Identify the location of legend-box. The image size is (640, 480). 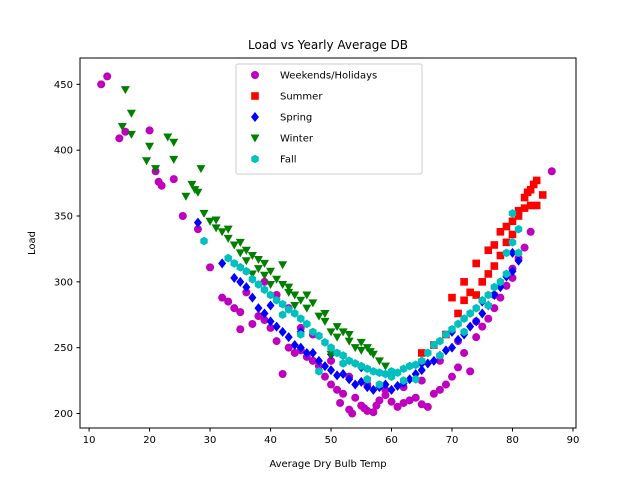
(329, 119).